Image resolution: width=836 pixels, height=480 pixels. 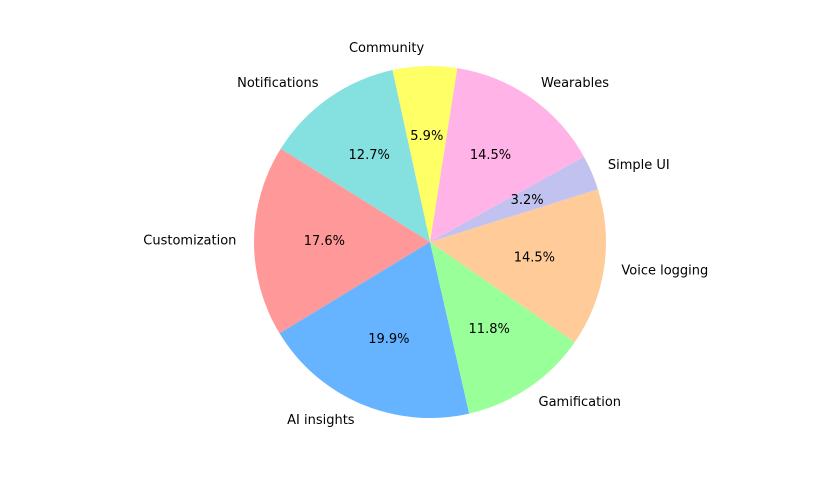 I want to click on label-wearables: Wearables, so click(x=575, y=83).